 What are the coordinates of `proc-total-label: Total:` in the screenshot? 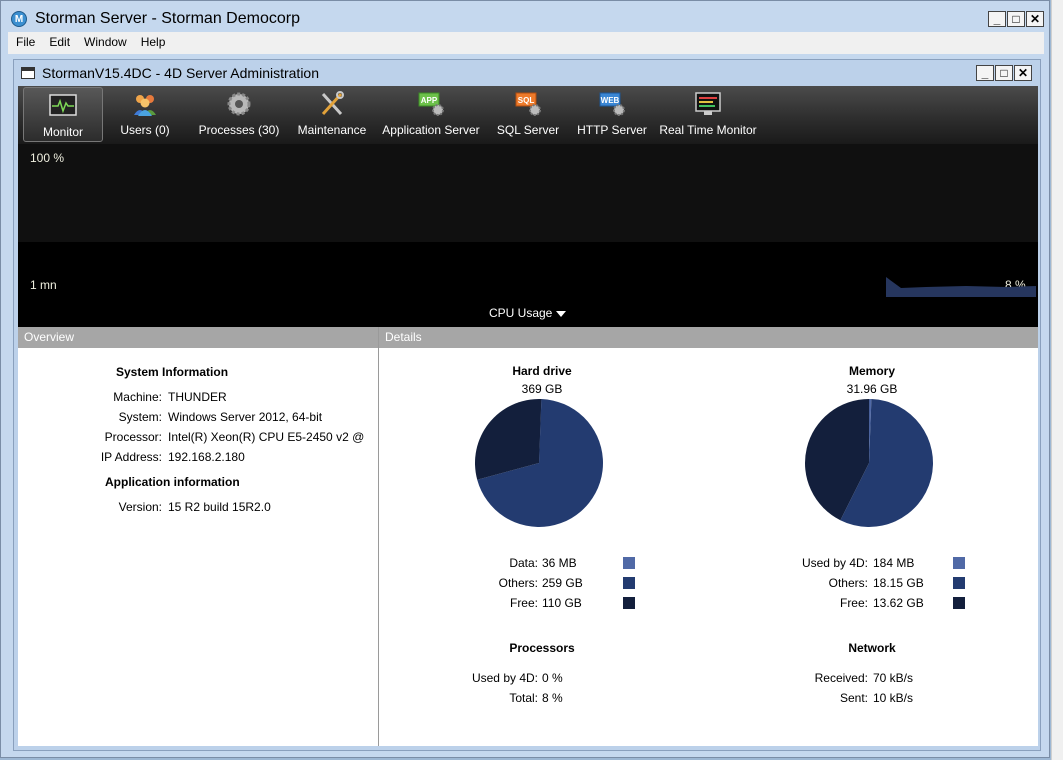 It's located at (523, 698).